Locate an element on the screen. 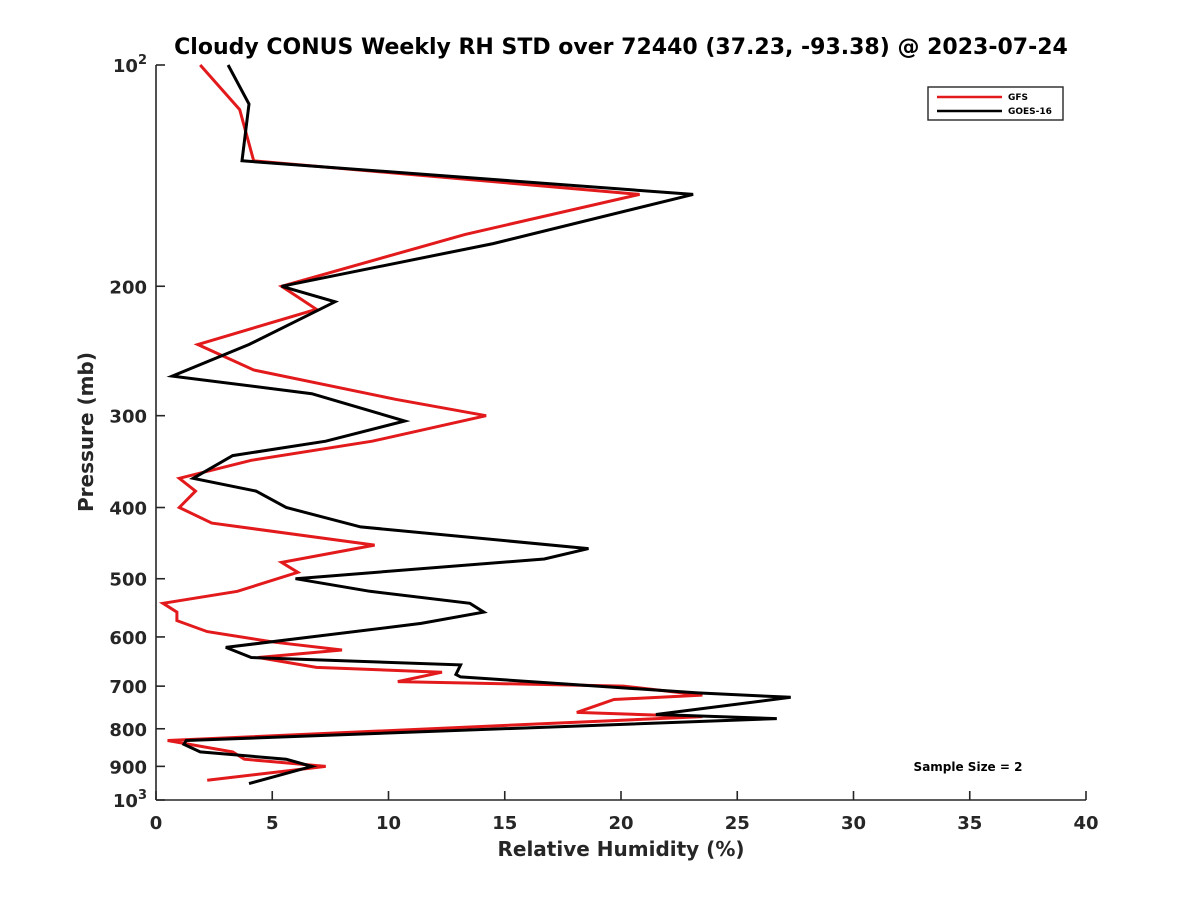  x-tick-label: 5 is located at coordinates (272, 823).